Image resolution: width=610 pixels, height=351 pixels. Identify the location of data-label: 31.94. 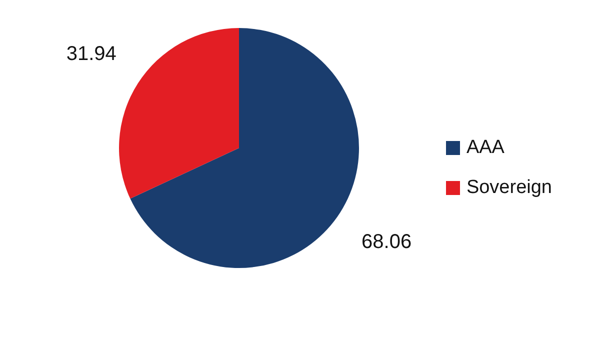
(91, 53).